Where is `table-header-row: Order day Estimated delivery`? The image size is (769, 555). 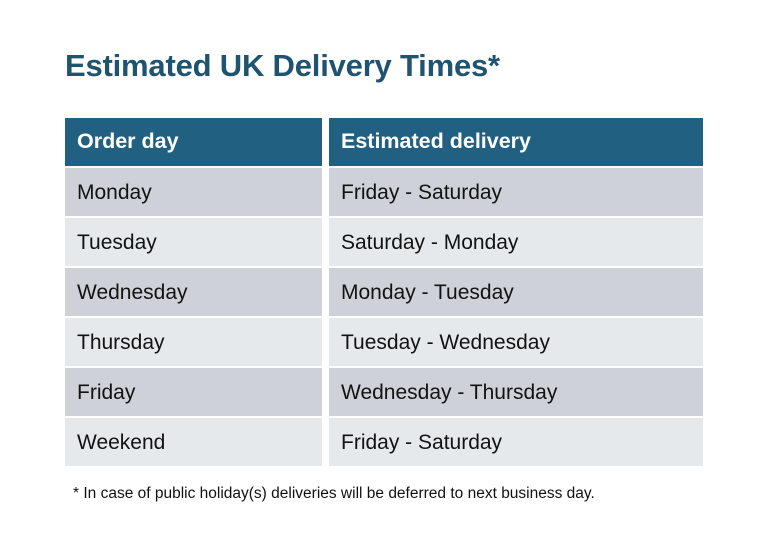 table-header-row: Order day Estimated delivery is located at coordinates (384, 142).